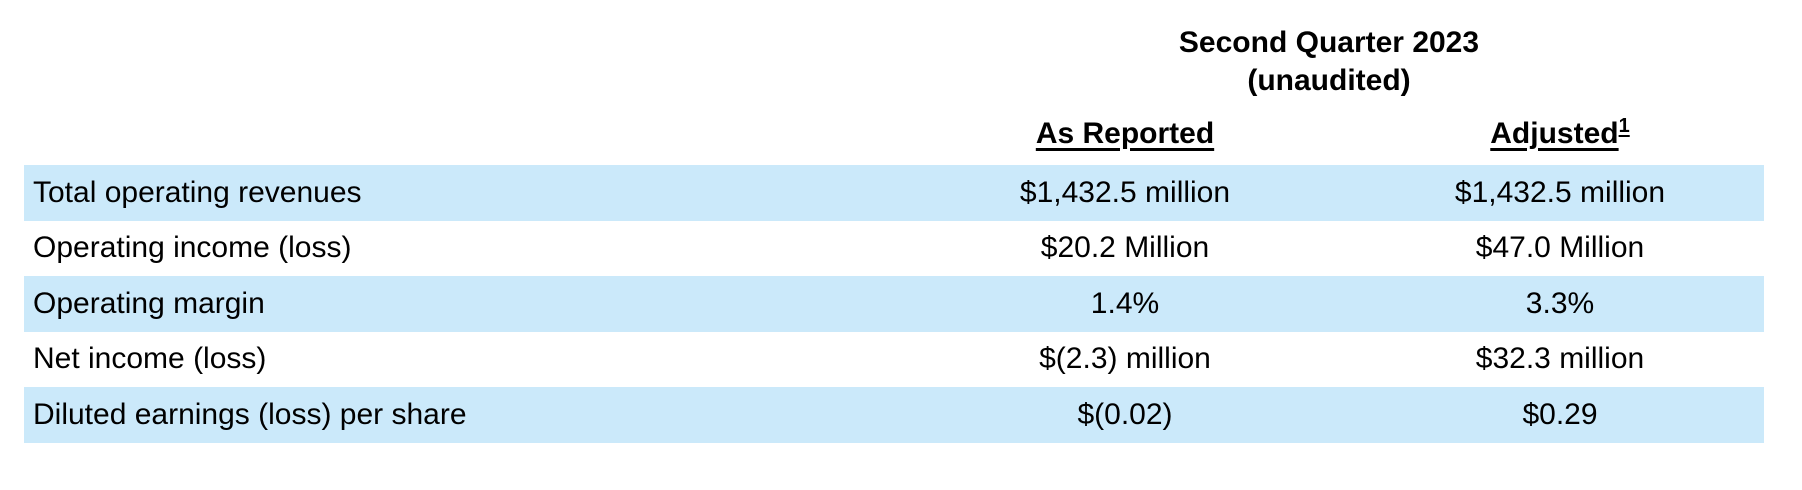  Describe the element at coordinates (1125, 248) in the screenshot. I see `as-reported-value: $20.2 Million` at that location.